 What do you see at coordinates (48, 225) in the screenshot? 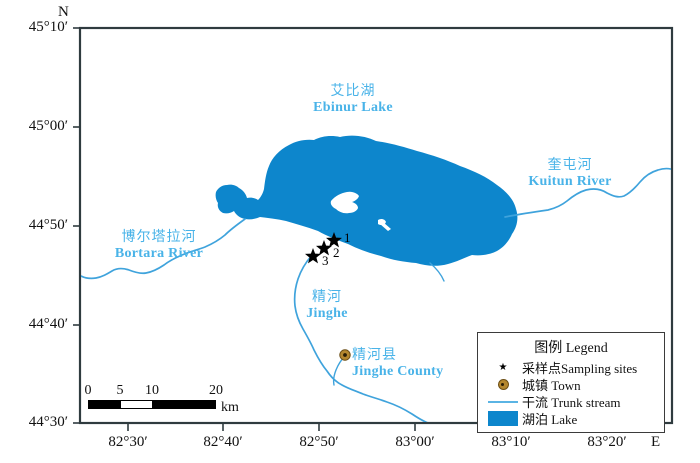
I see `y-tick-label-44-50: 44°50′` at bounding box center [48, 225].